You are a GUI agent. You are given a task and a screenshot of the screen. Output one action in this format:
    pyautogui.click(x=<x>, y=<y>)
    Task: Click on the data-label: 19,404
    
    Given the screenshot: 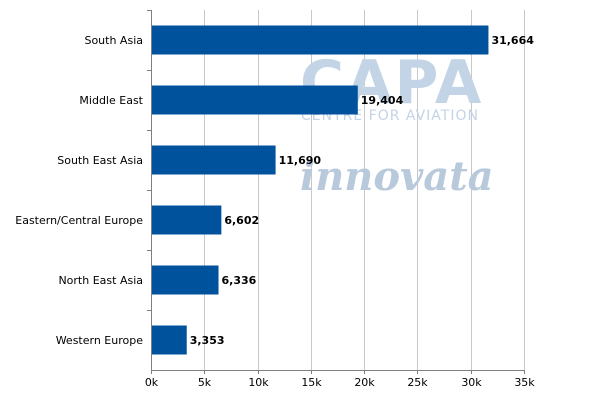 What is the action you would take?
    pyautogui.click(x=382, y=100)
    